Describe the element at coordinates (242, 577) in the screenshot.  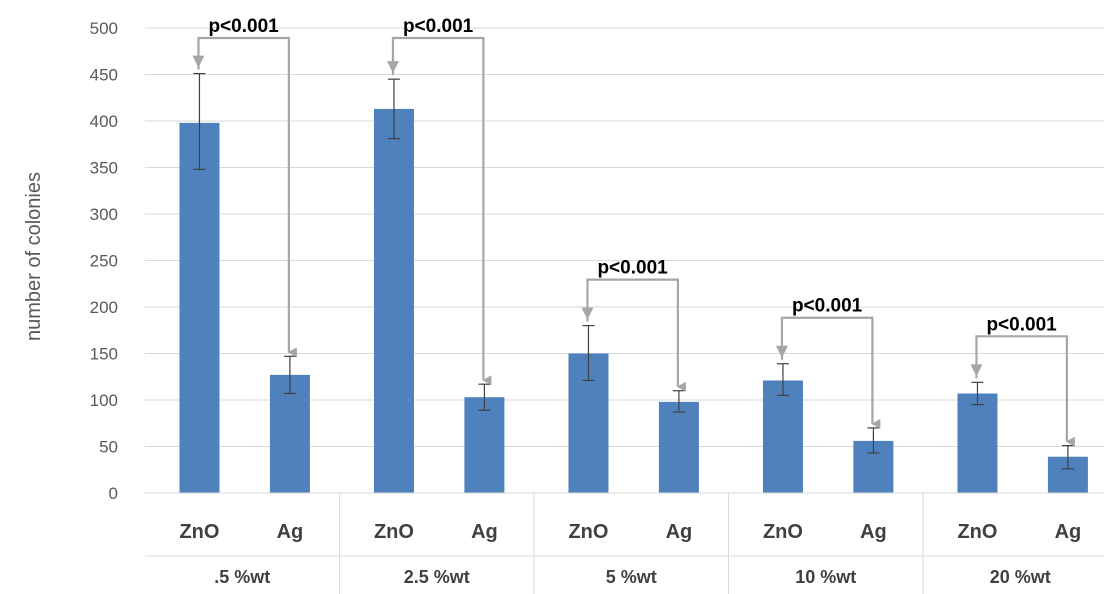
I see `x-group-label: .5 %wt` at that location.